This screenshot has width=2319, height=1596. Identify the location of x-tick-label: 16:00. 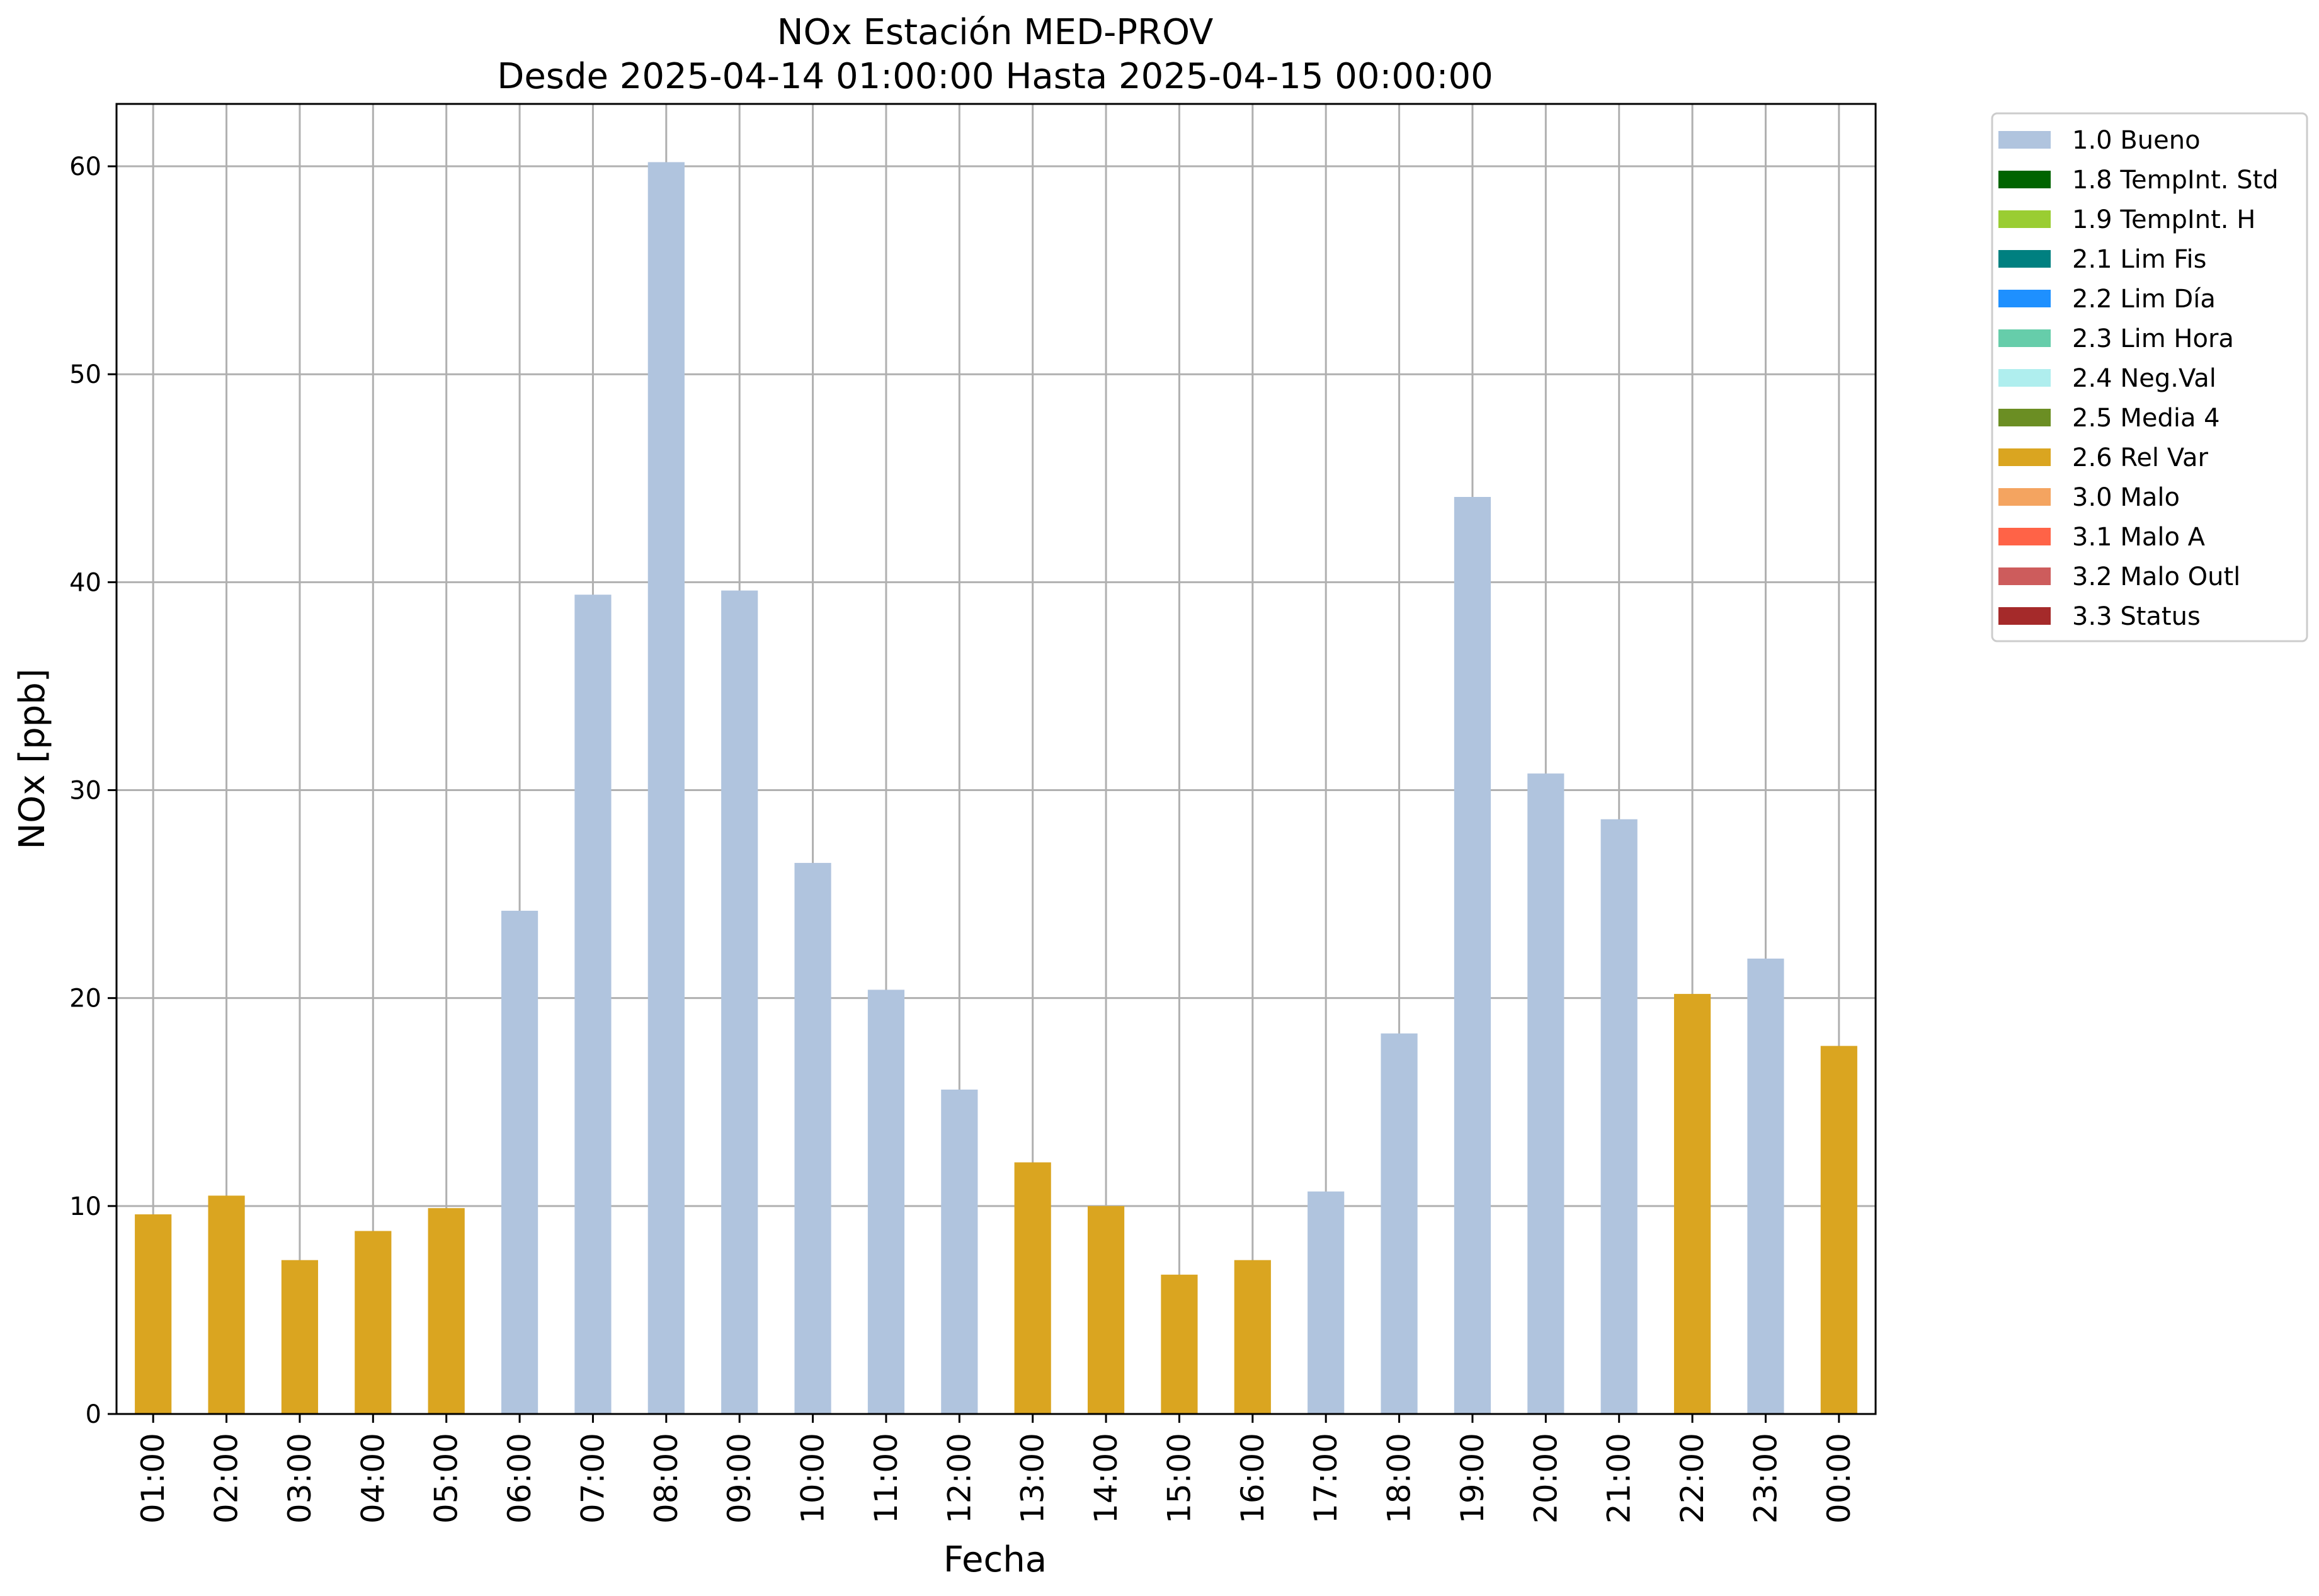
(1252, 1478).